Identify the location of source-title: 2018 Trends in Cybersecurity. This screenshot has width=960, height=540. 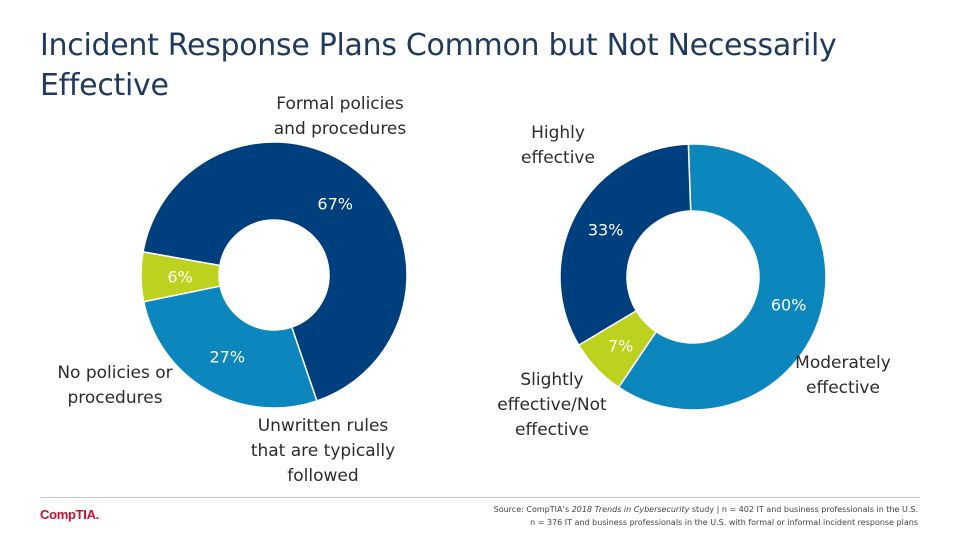
(630, 509).